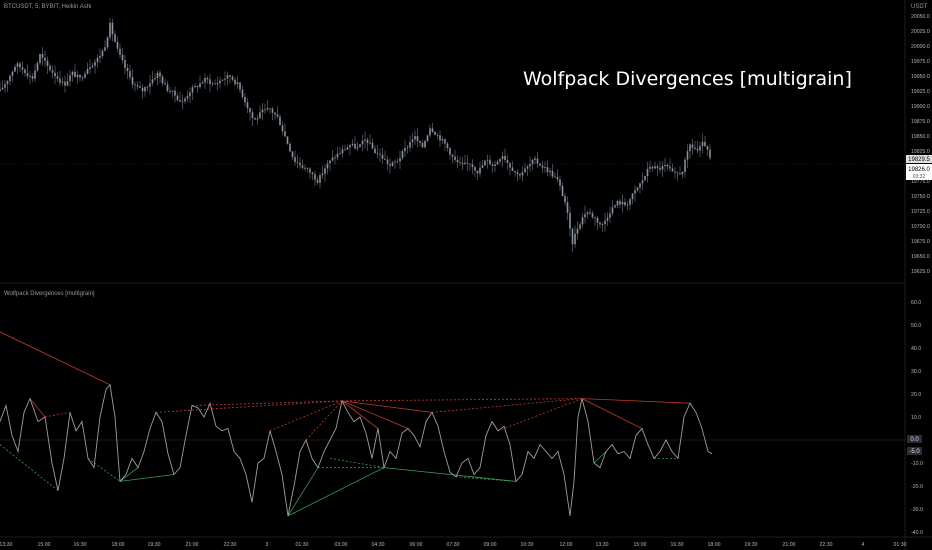 The height and width of the screenshot is (550, 932). Describe the element at coordinates (917, 510) in the screenshot. I see `osc-tick-label: -30.0` at that location.